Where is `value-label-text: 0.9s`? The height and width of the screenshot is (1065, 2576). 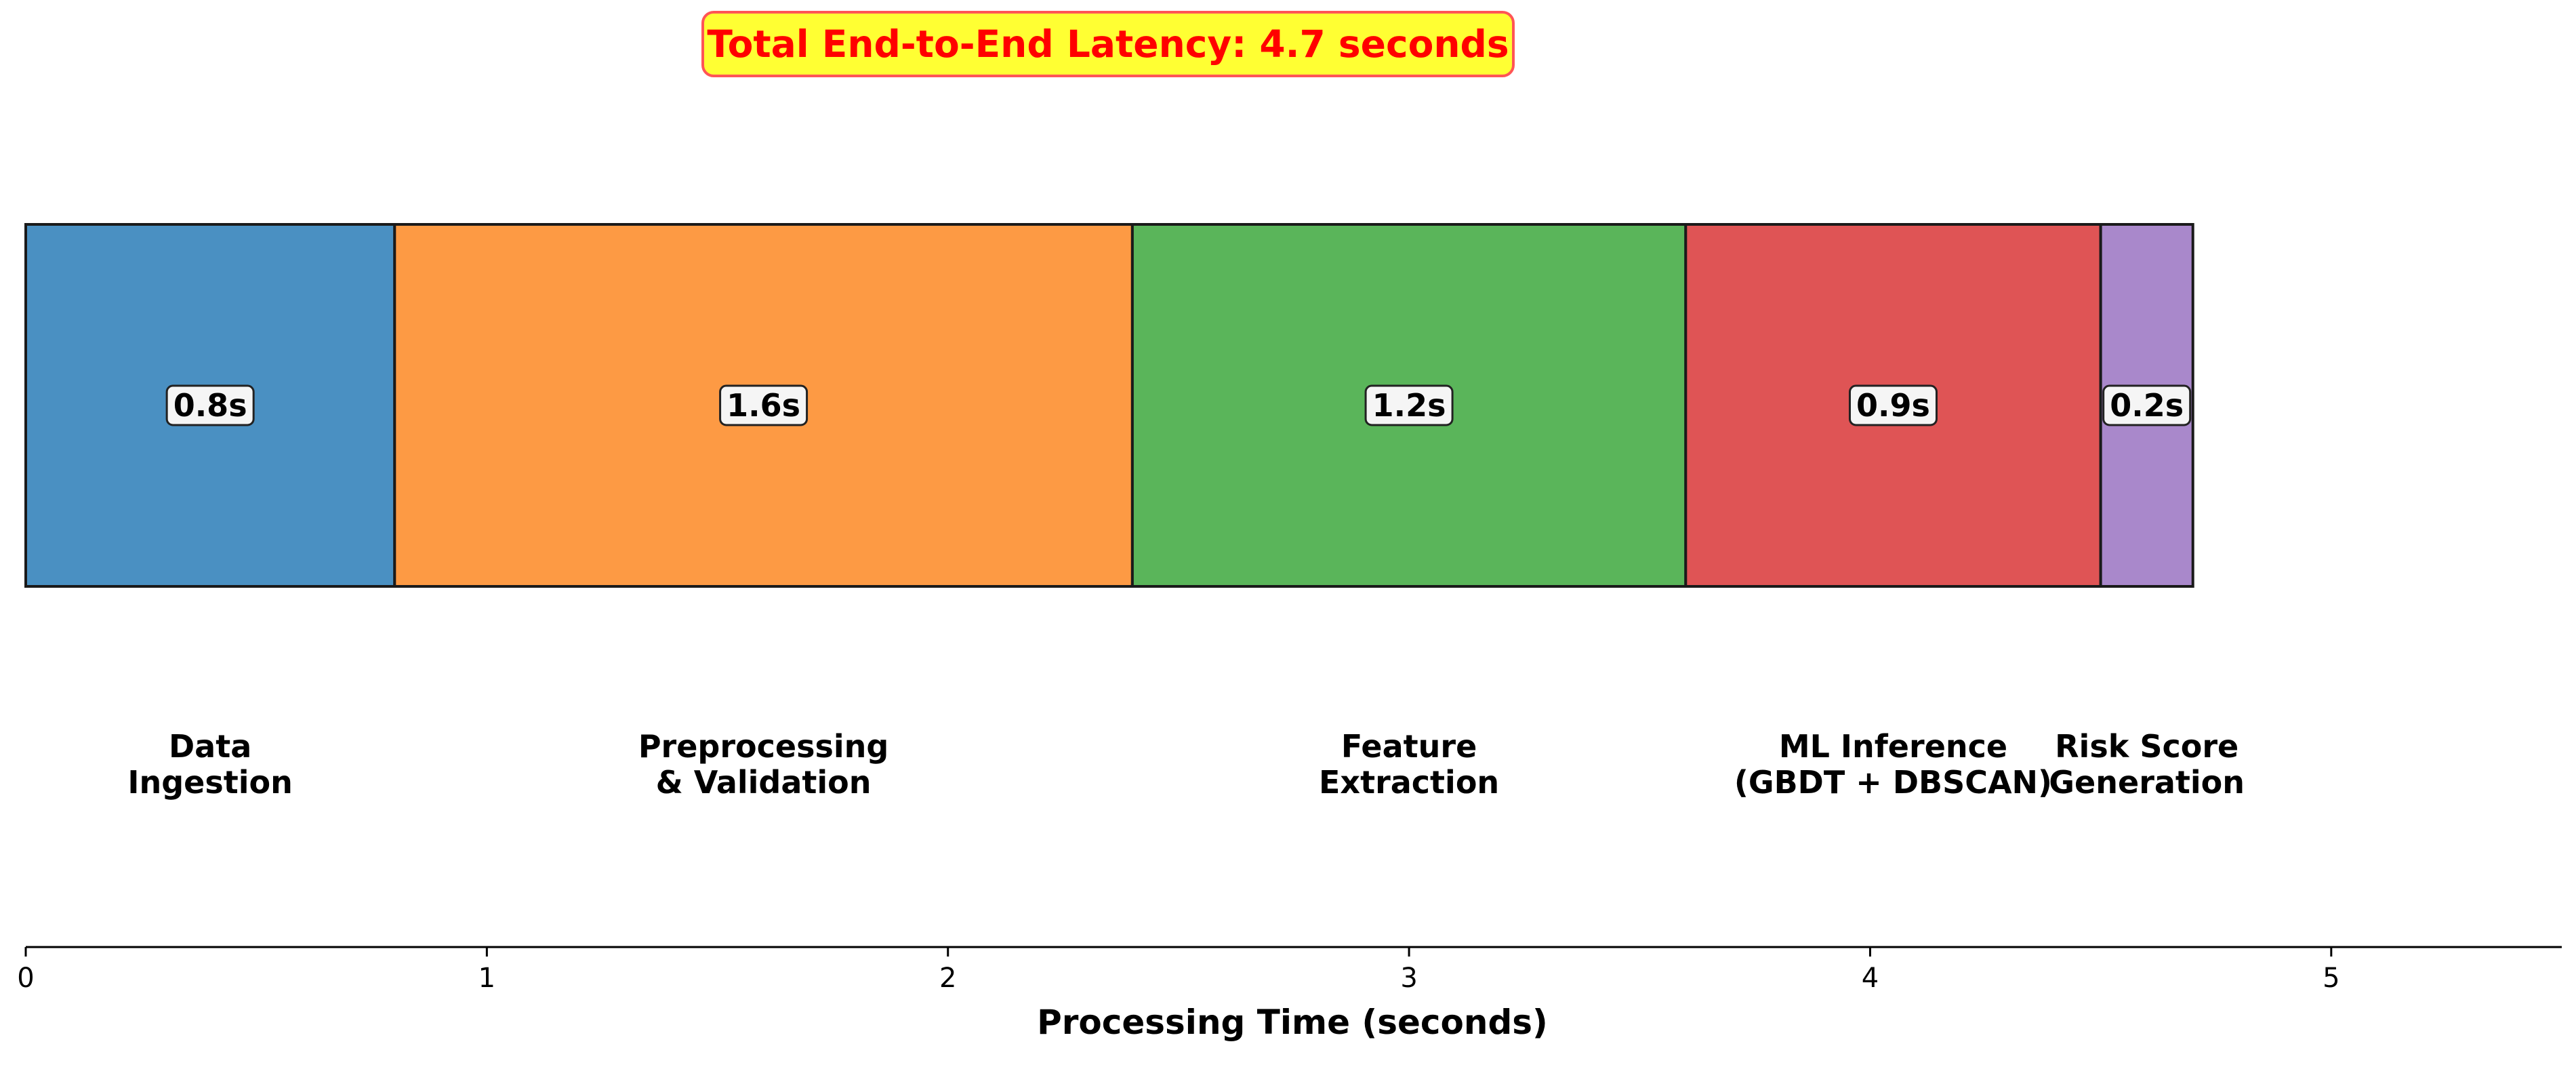
value-label-text: 0.9s is located at coordinates (1893, 406).